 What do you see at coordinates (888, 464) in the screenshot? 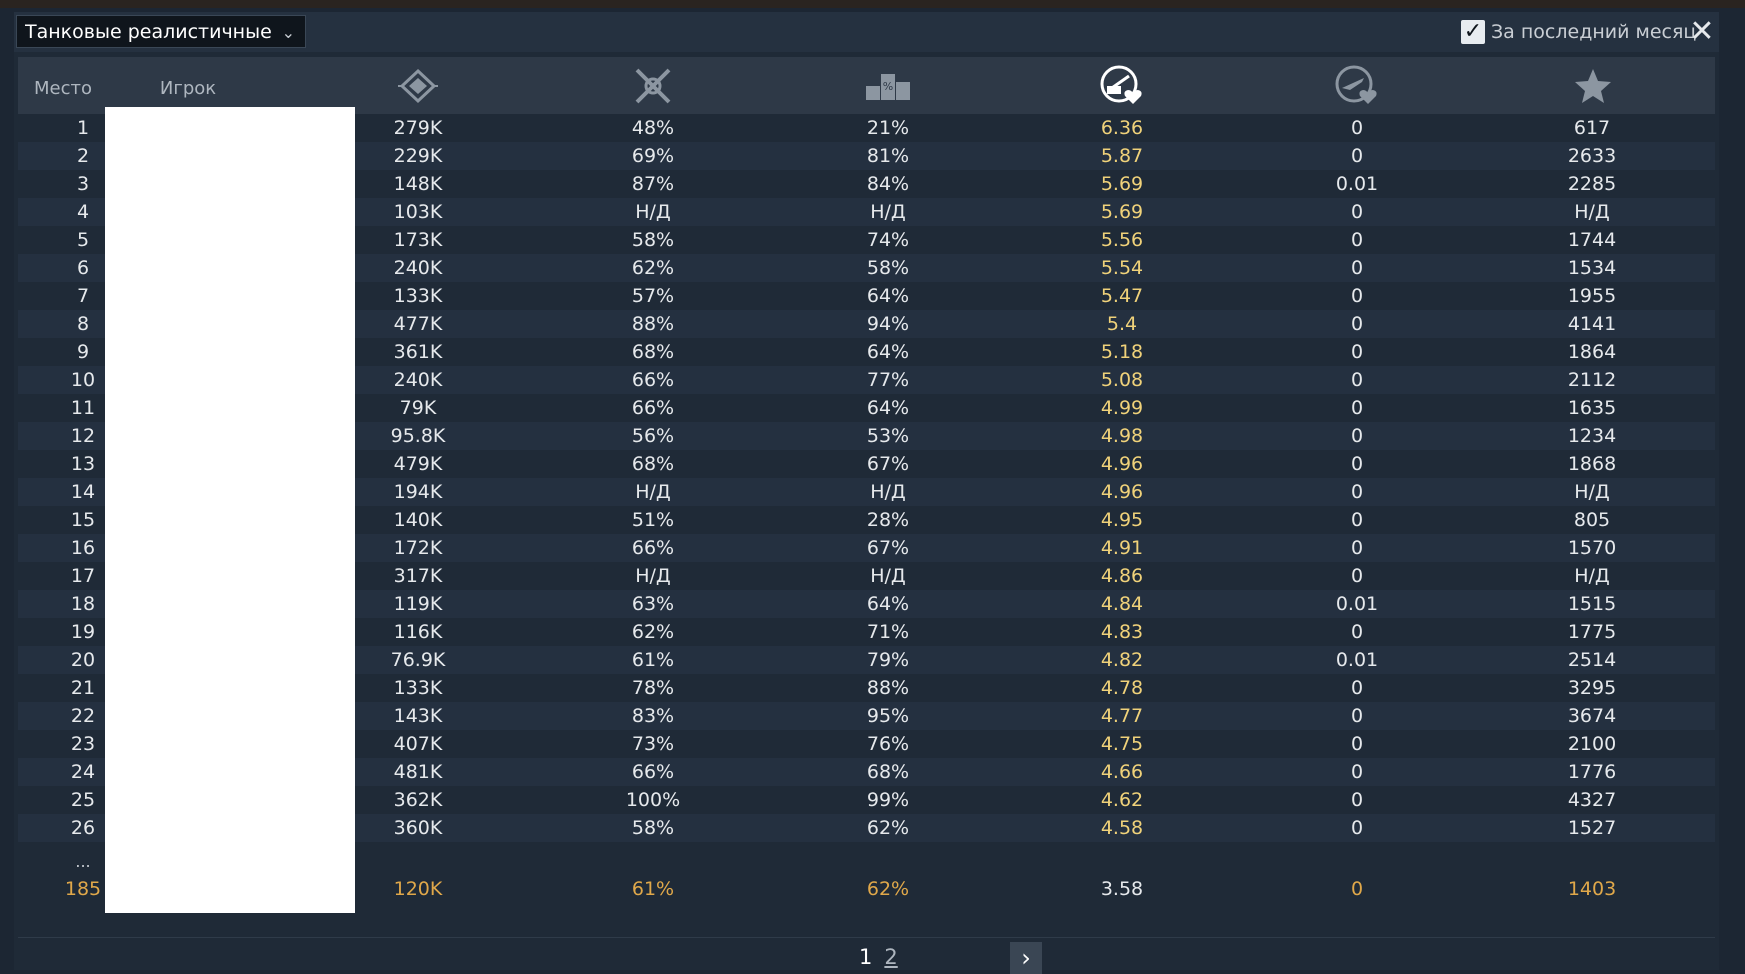
I see `cell-win-rate: 67%` at bounding box center [888, 464].